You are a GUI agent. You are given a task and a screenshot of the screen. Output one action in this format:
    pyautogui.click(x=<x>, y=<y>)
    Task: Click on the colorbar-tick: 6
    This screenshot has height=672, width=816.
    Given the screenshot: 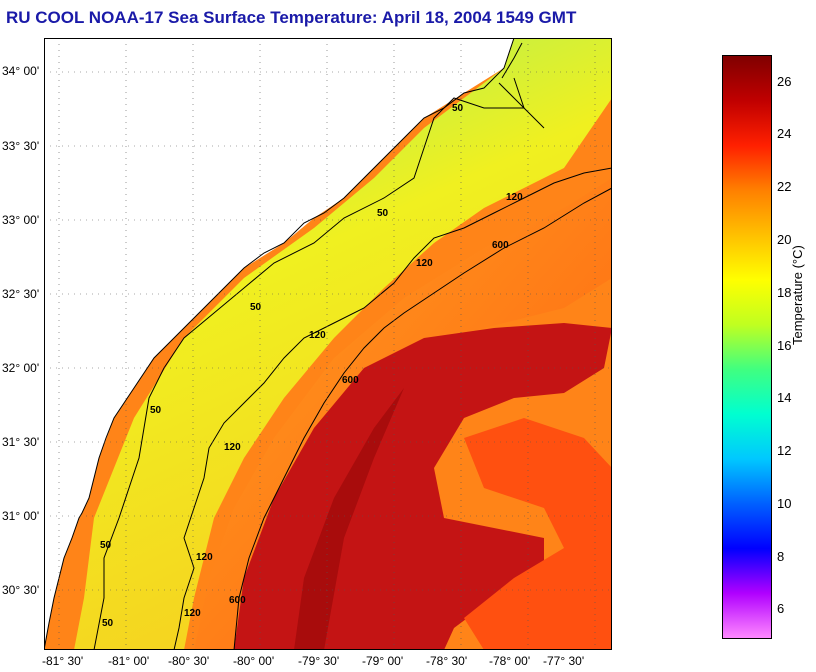 What is the action you would take?
    pyautogui.click(x=781, y=608)
    